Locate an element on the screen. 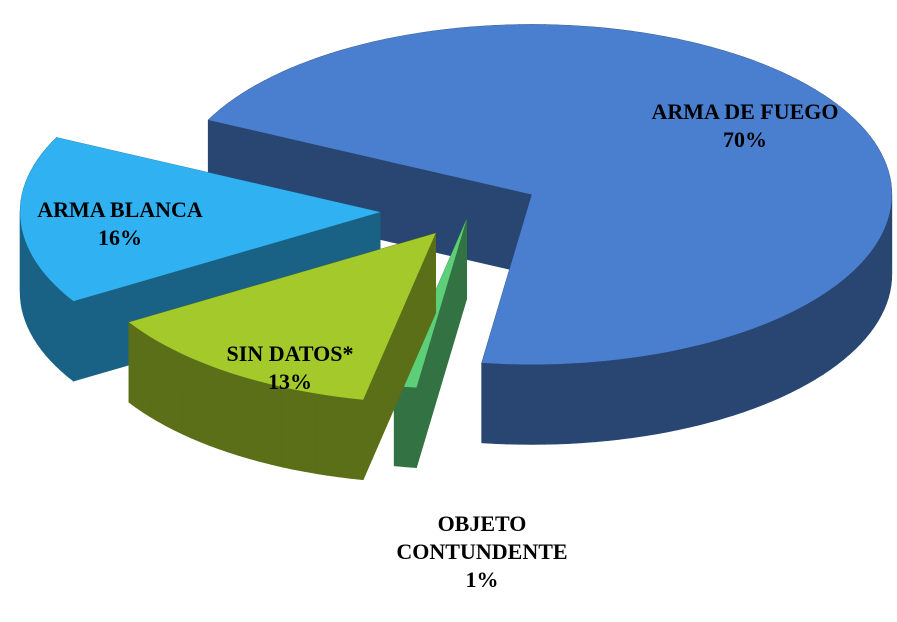 This screenshot has width=897, height=622. category-label: ARMA DE FUEGO is located at coordinates (745, 111).